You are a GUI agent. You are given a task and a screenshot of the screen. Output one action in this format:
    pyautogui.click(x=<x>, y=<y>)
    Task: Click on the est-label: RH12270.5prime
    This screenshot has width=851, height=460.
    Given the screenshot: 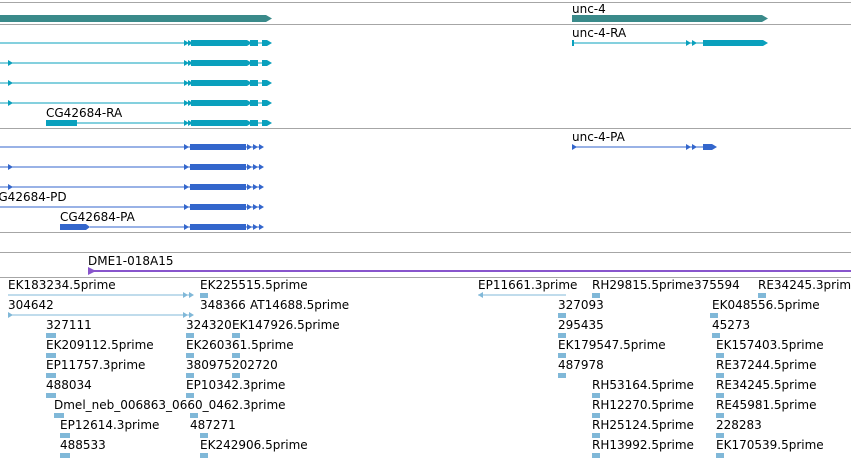 What is the action you would take?
    pyautogui.click(x=643, y=405)
    